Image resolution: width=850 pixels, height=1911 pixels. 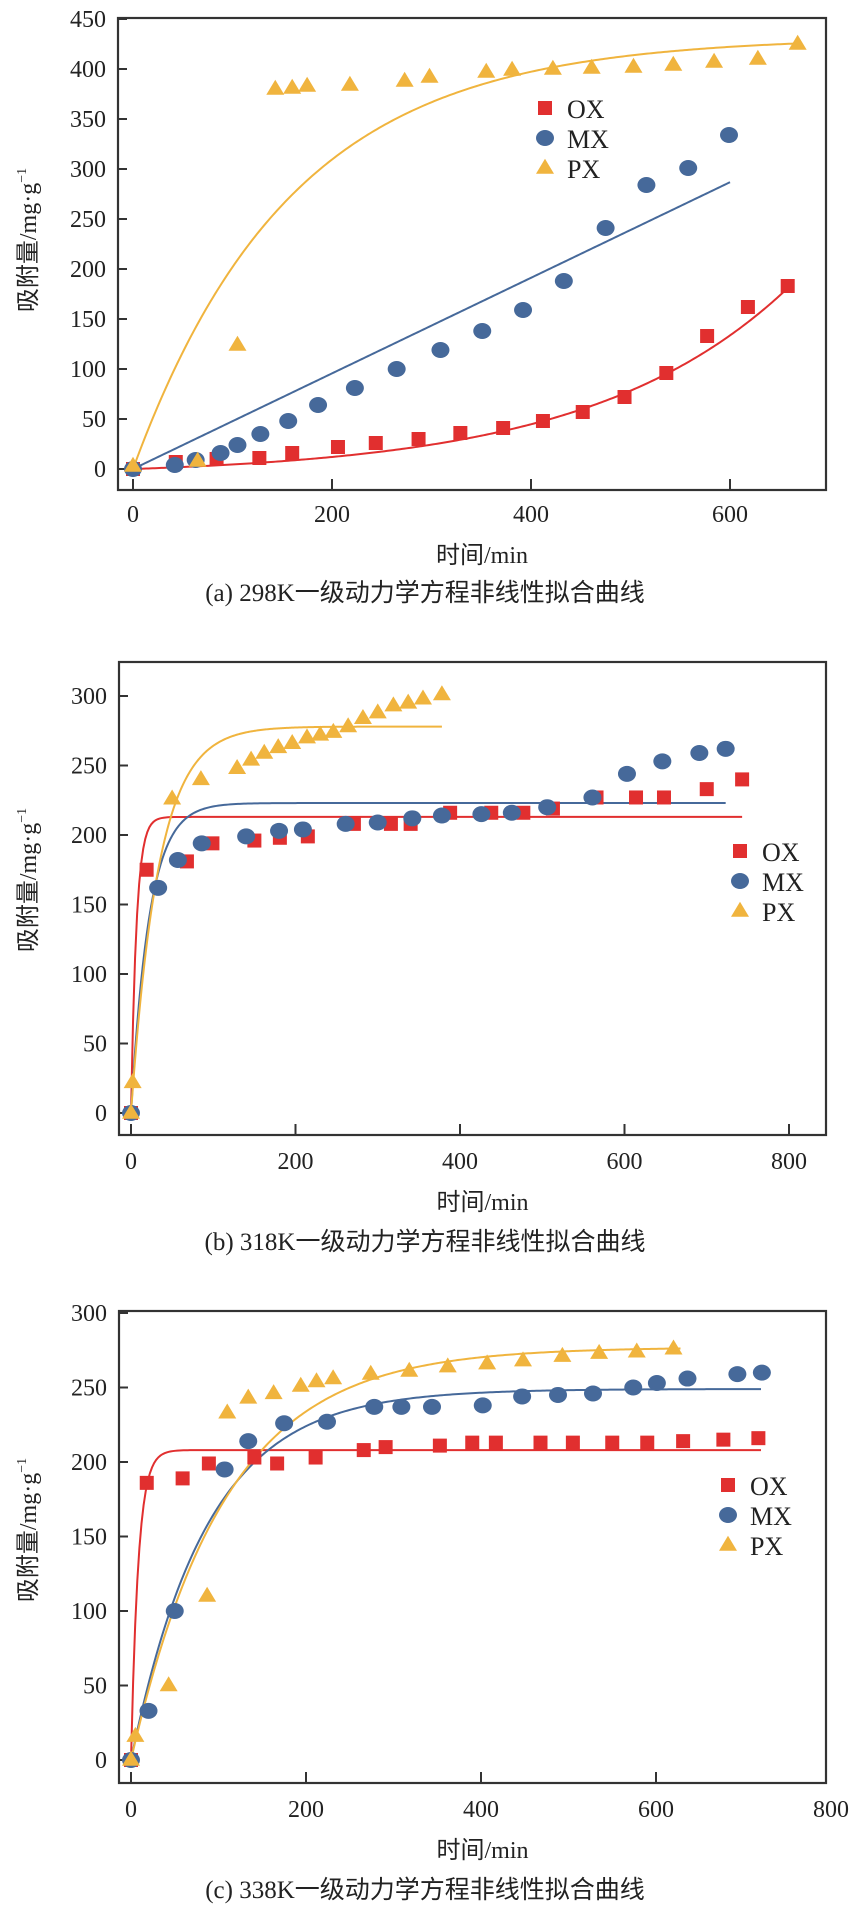 I want to click on y-axis-title: 吸附量/mg·g−1, so click(x=28, y=880).